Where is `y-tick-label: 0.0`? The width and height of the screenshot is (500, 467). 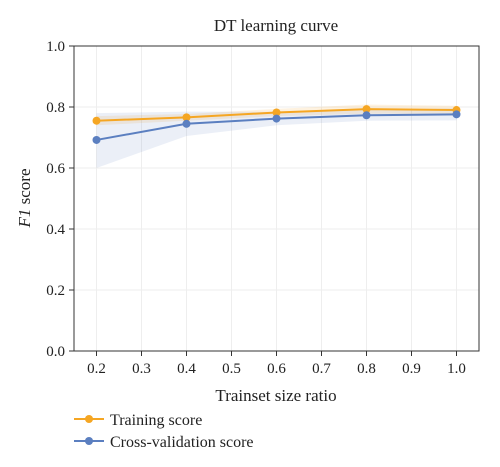 y-tick-label: 0.0 is located at coordinates (55, 352).